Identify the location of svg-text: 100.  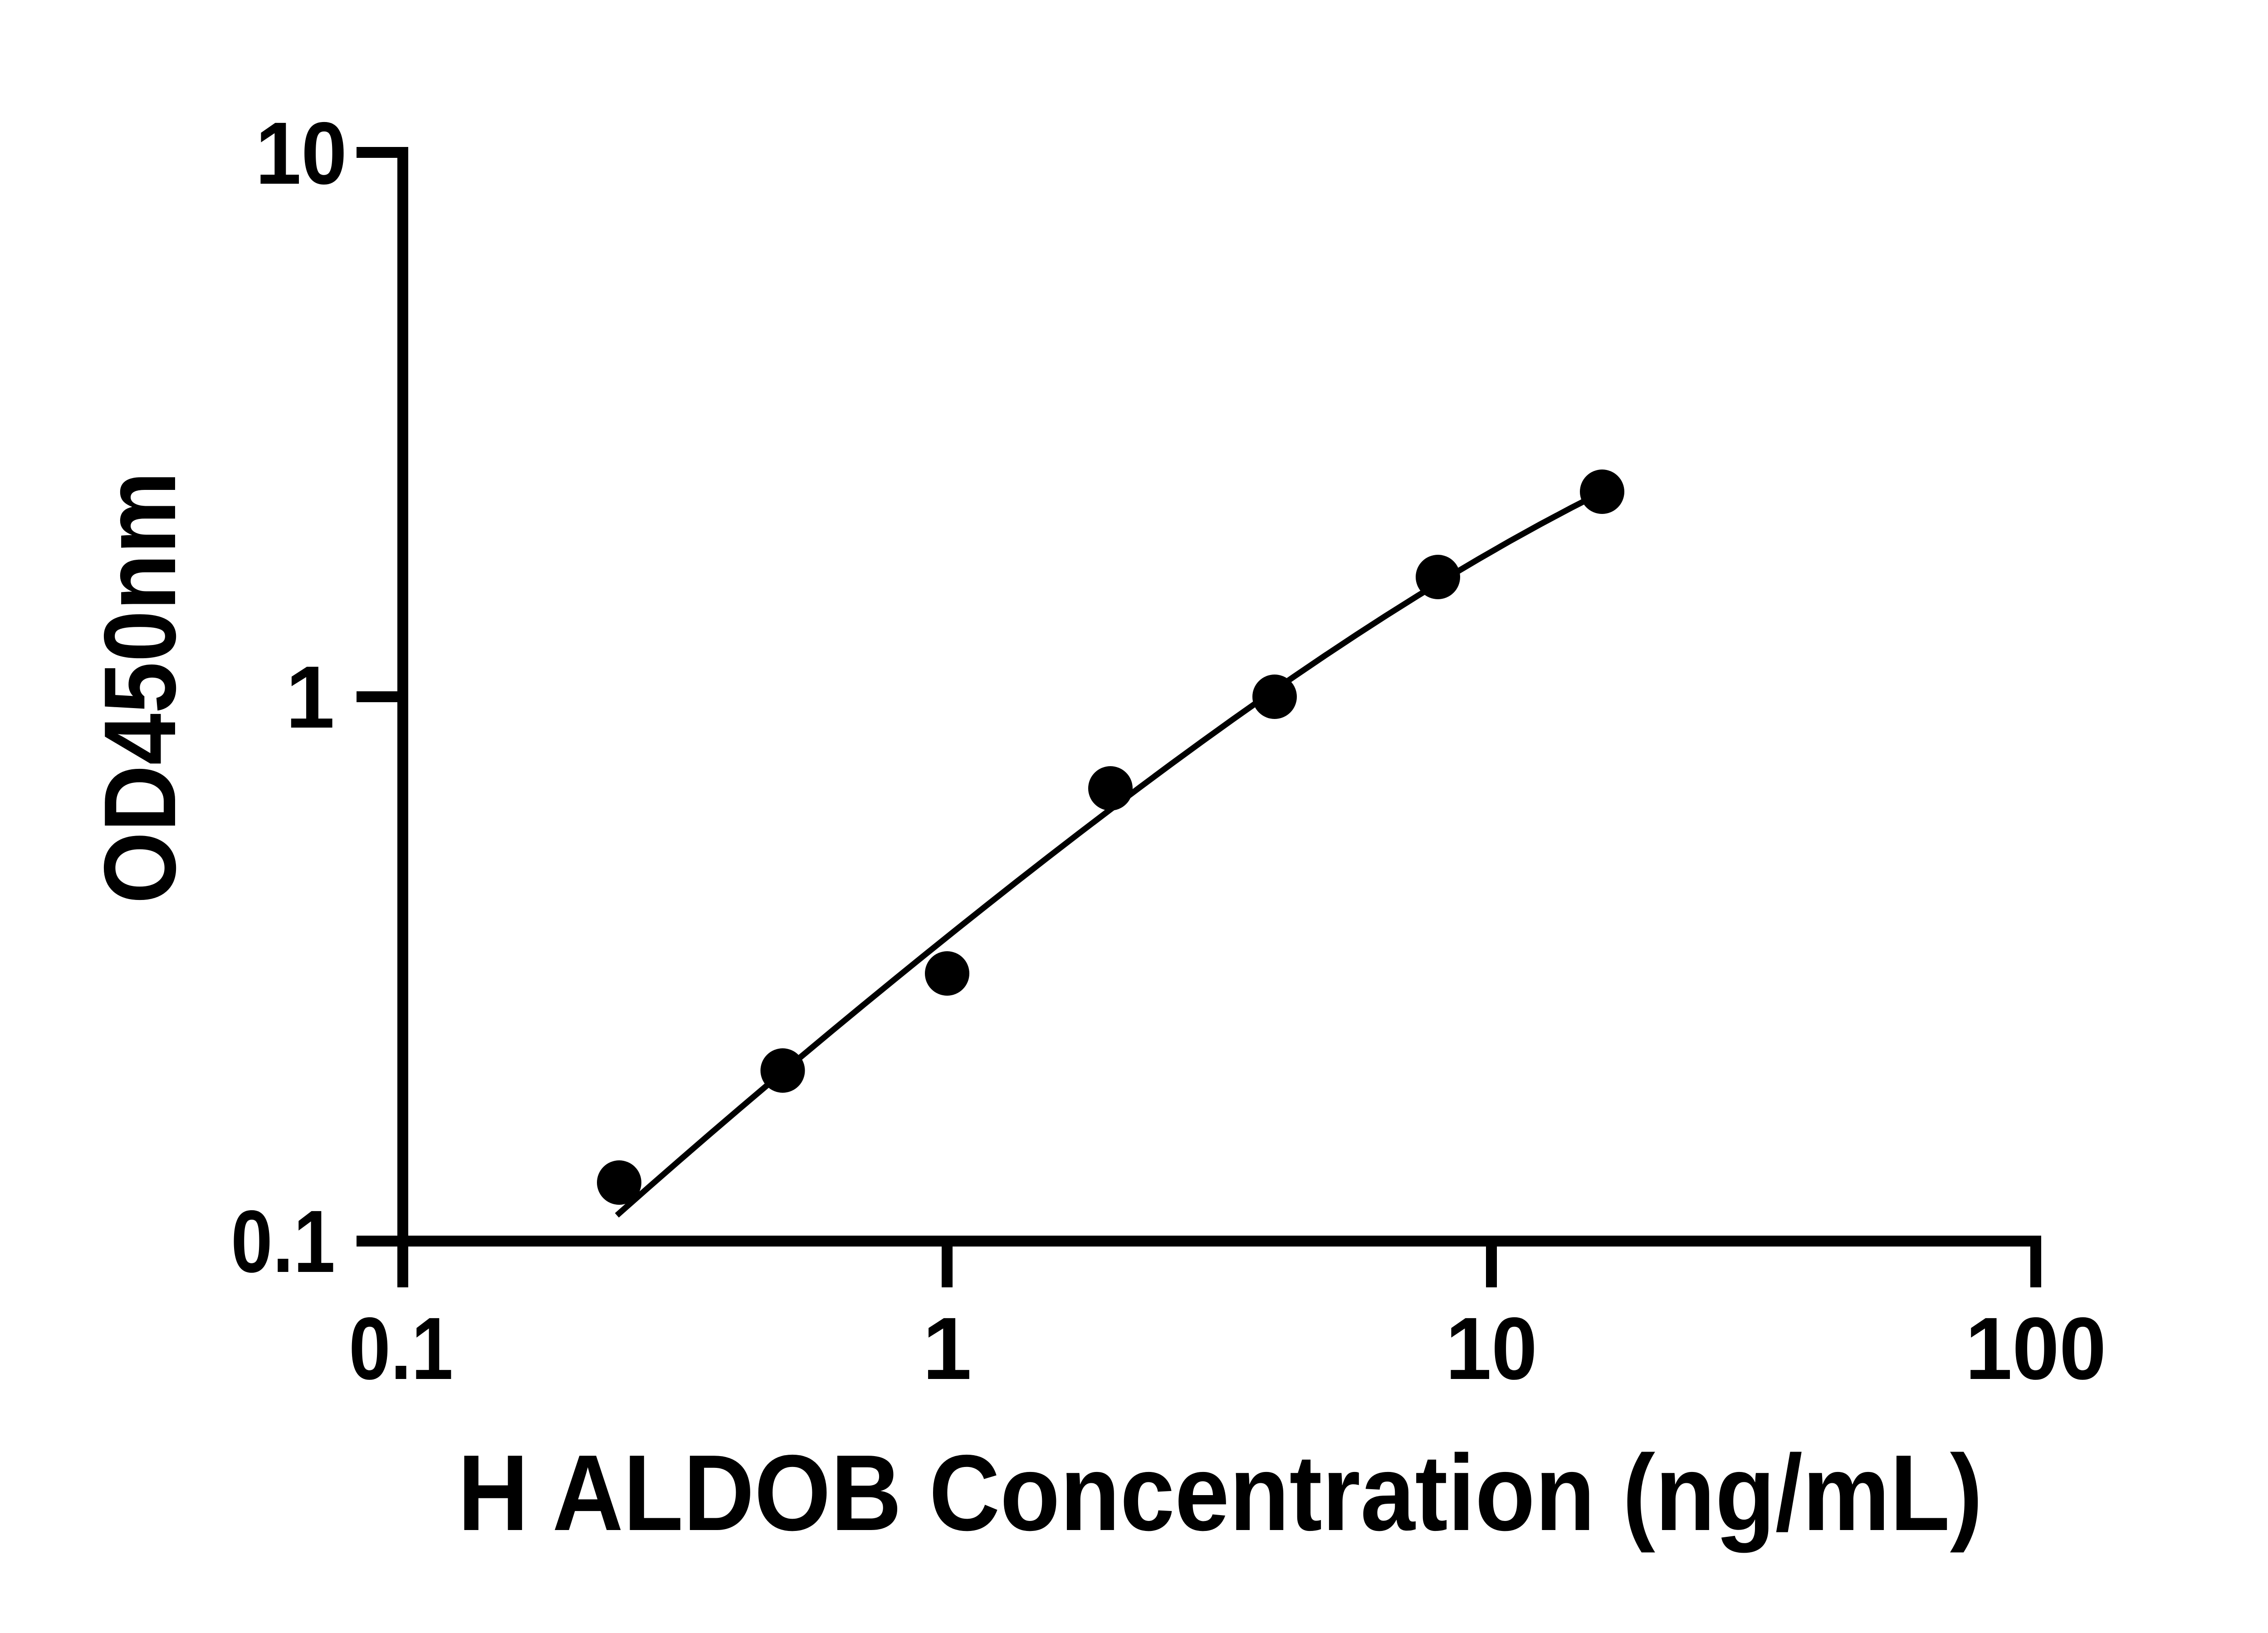
(2036, 1348).